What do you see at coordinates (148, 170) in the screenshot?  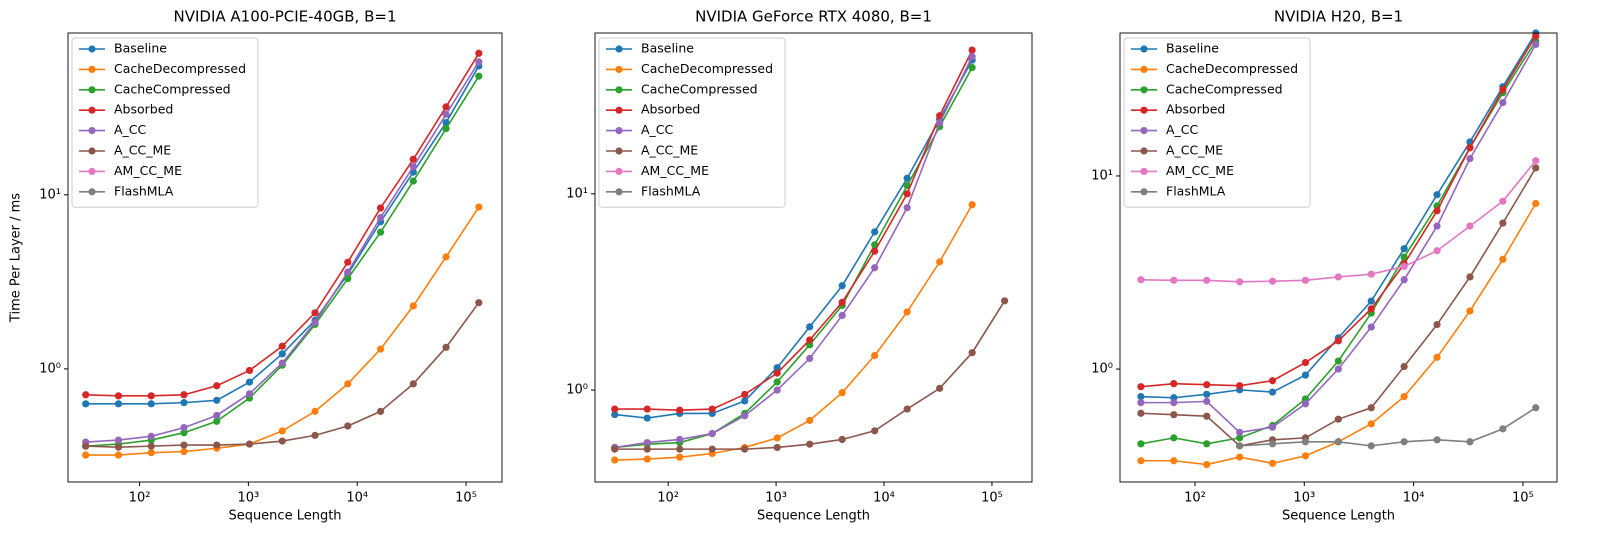 I see `legend-label: AM_CC_ME` at bounding box center [148, 170].